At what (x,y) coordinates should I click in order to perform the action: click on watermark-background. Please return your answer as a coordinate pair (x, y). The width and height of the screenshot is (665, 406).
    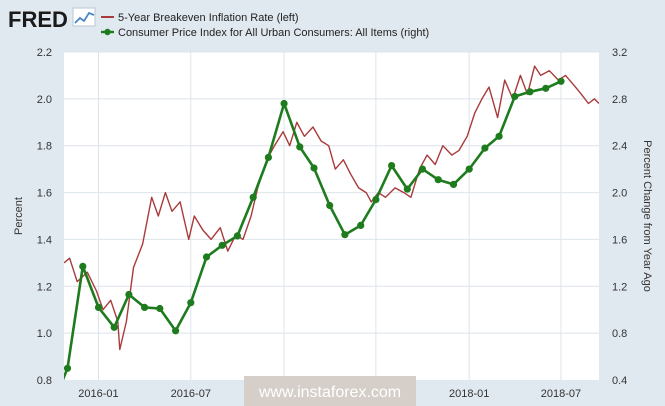
    Looking at the image, I should click on (330, 391).